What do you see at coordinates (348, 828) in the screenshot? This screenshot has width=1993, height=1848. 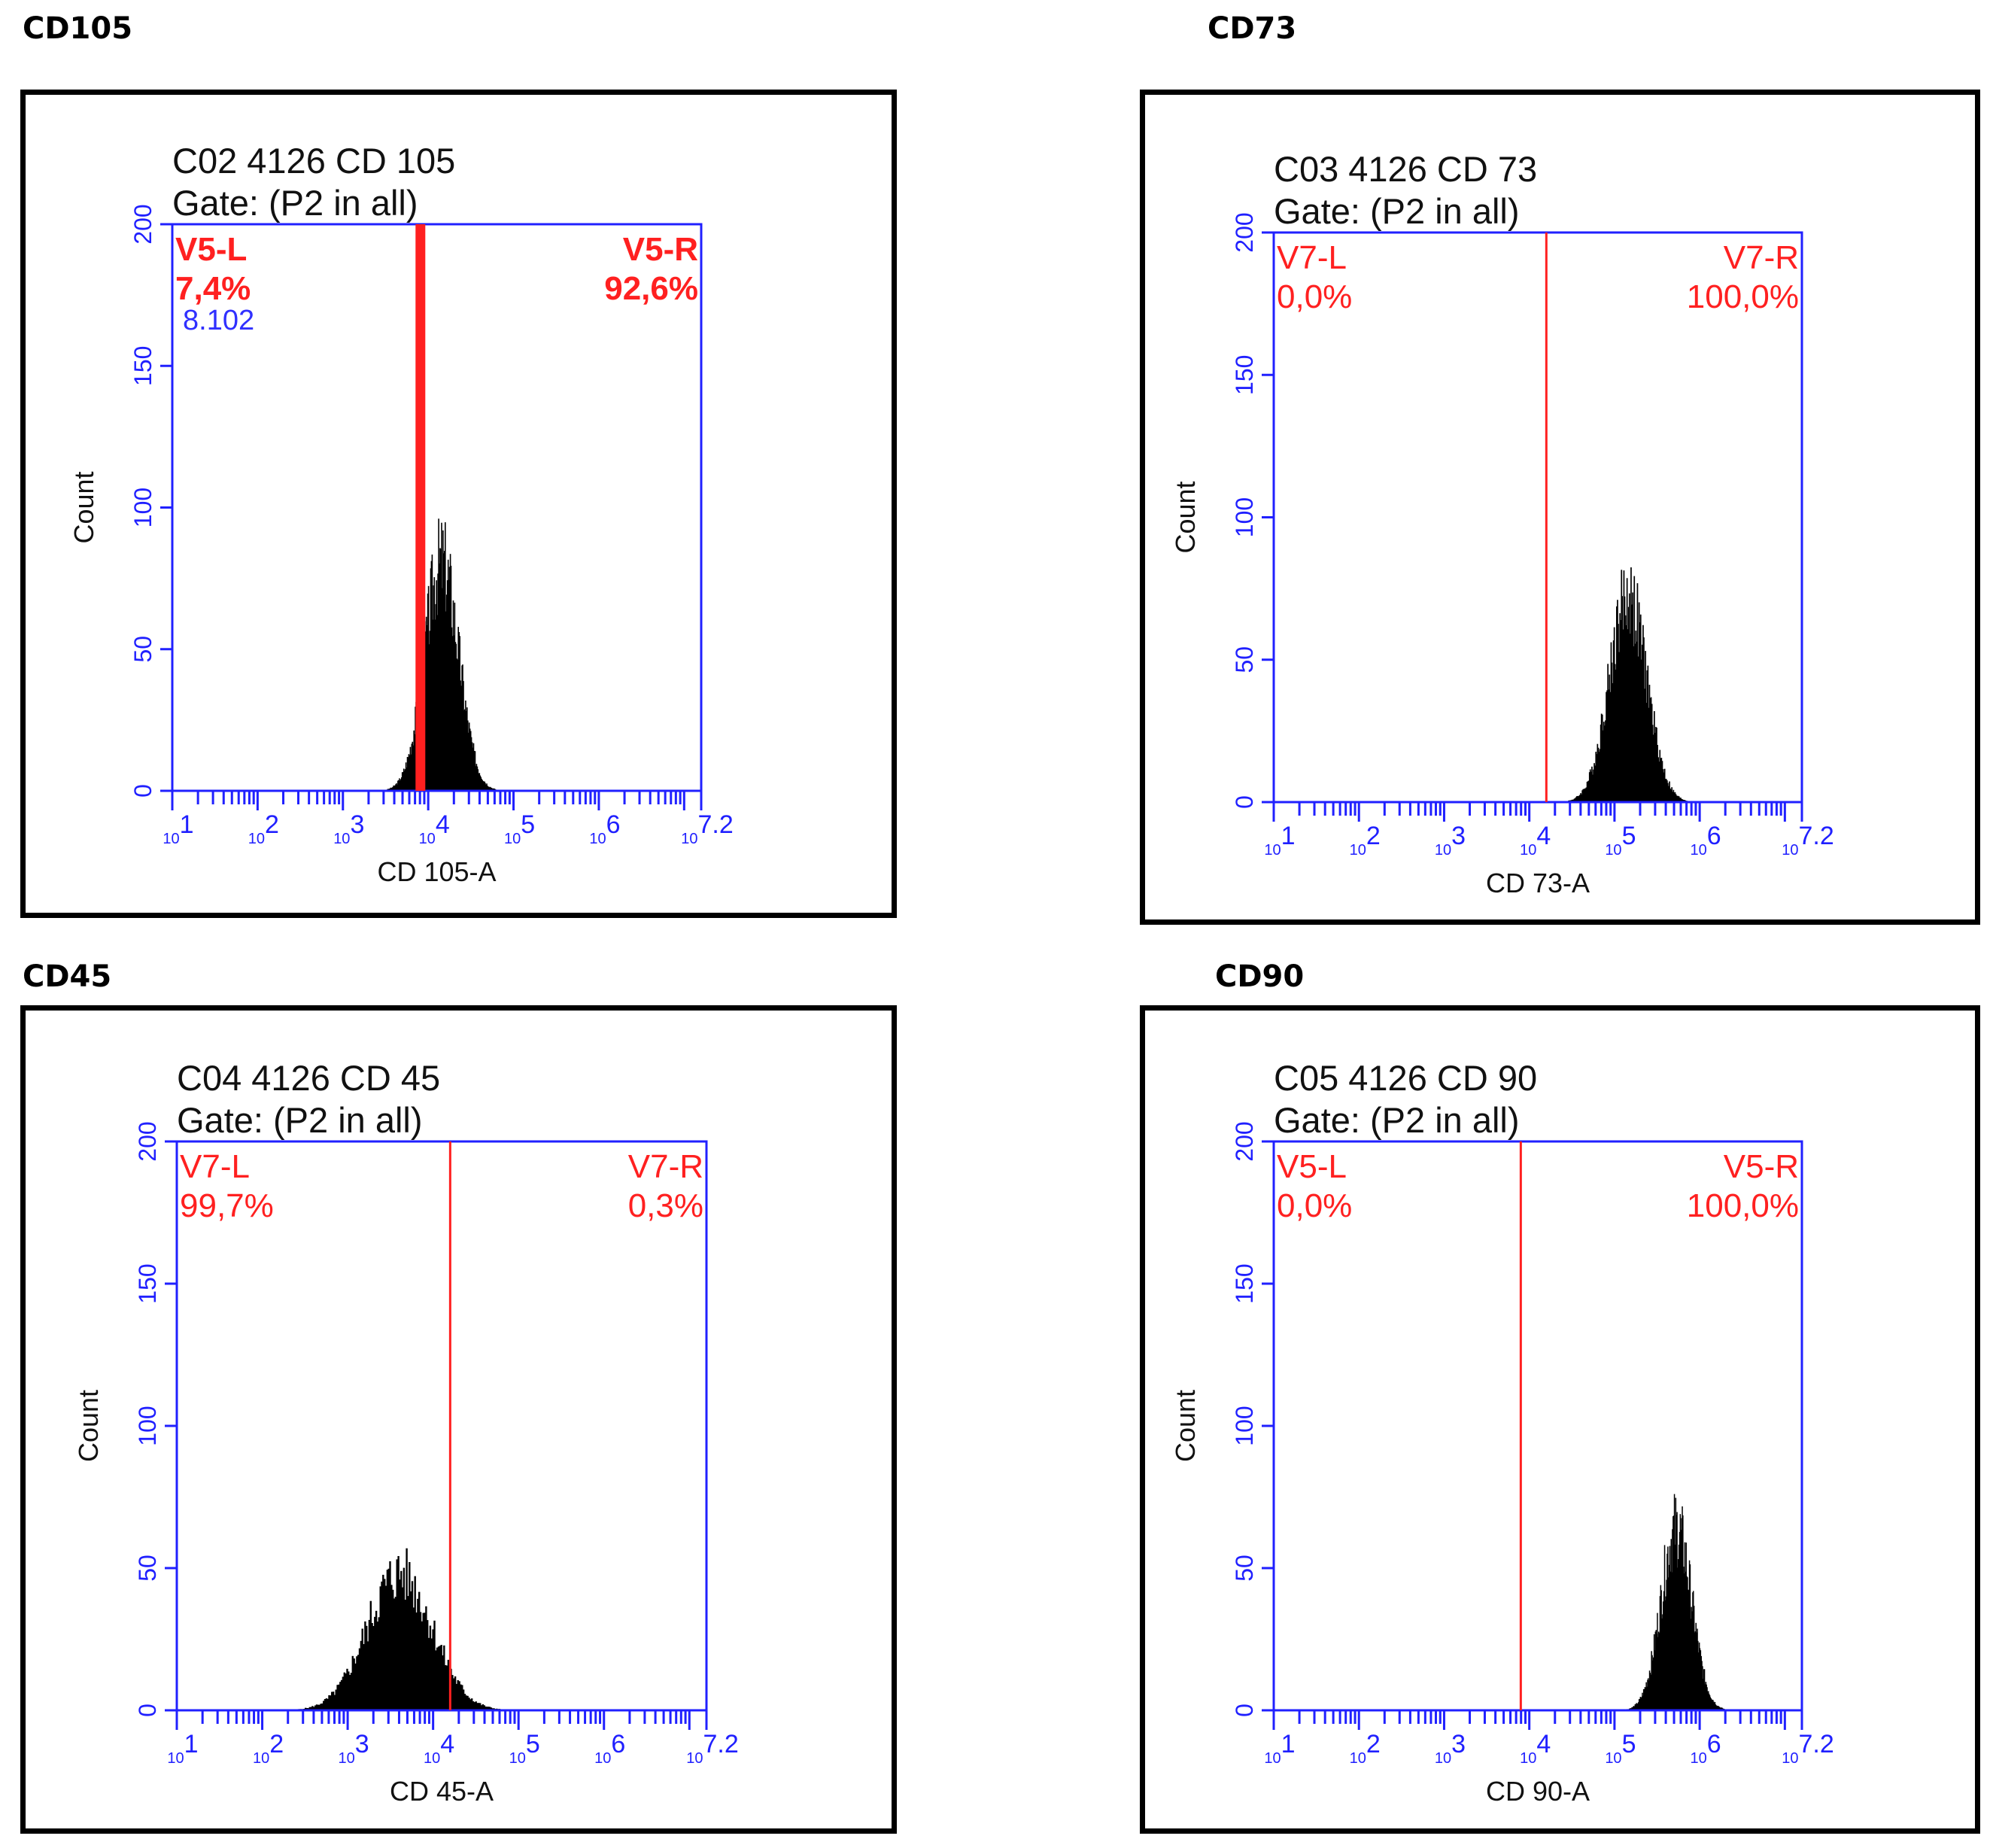 I see `x-tick-label: 103` at bounding box center [348, 828].